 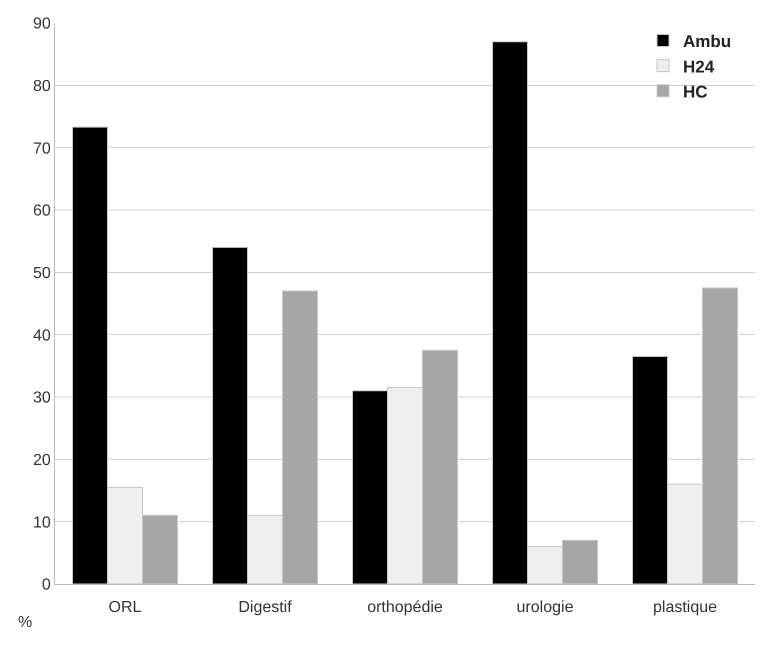 I want to click on y-tick-label: 0, so click(x=46, y=585).